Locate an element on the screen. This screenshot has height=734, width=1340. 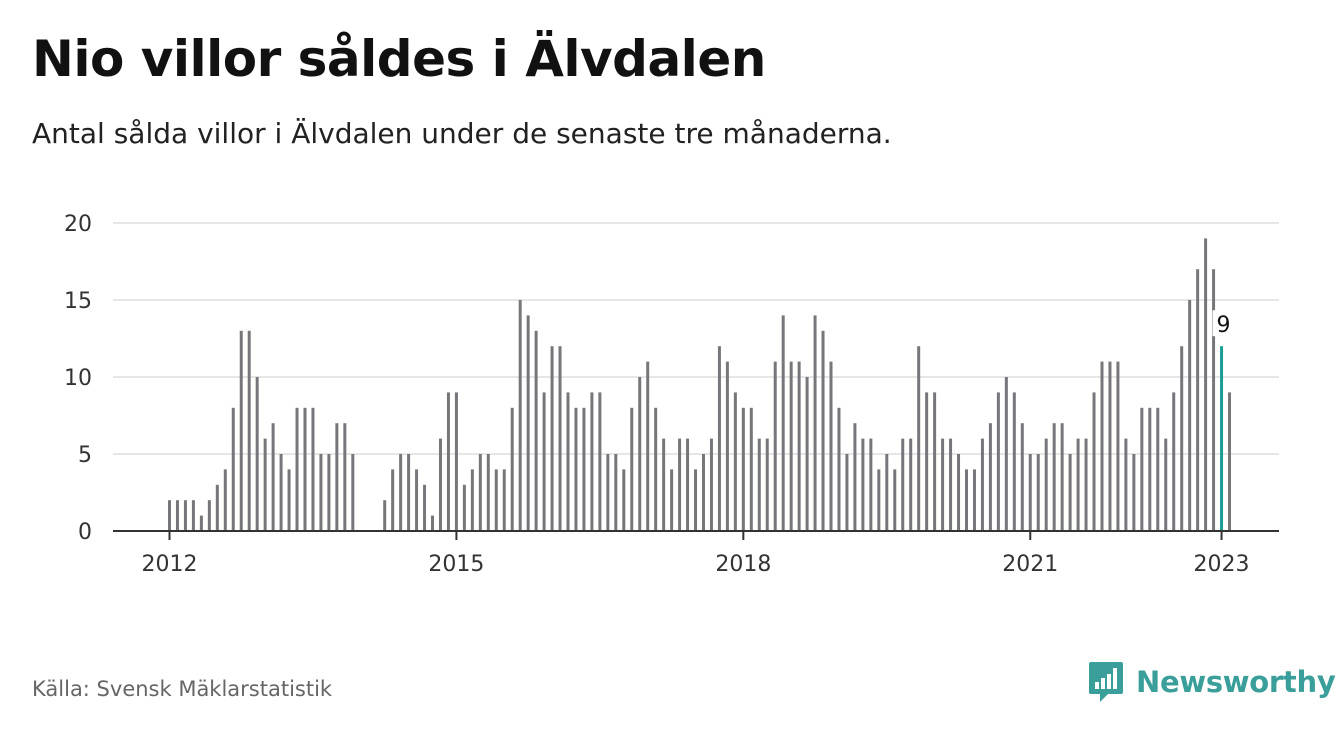
x-tick-label: 2023 is located at coordinates (1222, 564).